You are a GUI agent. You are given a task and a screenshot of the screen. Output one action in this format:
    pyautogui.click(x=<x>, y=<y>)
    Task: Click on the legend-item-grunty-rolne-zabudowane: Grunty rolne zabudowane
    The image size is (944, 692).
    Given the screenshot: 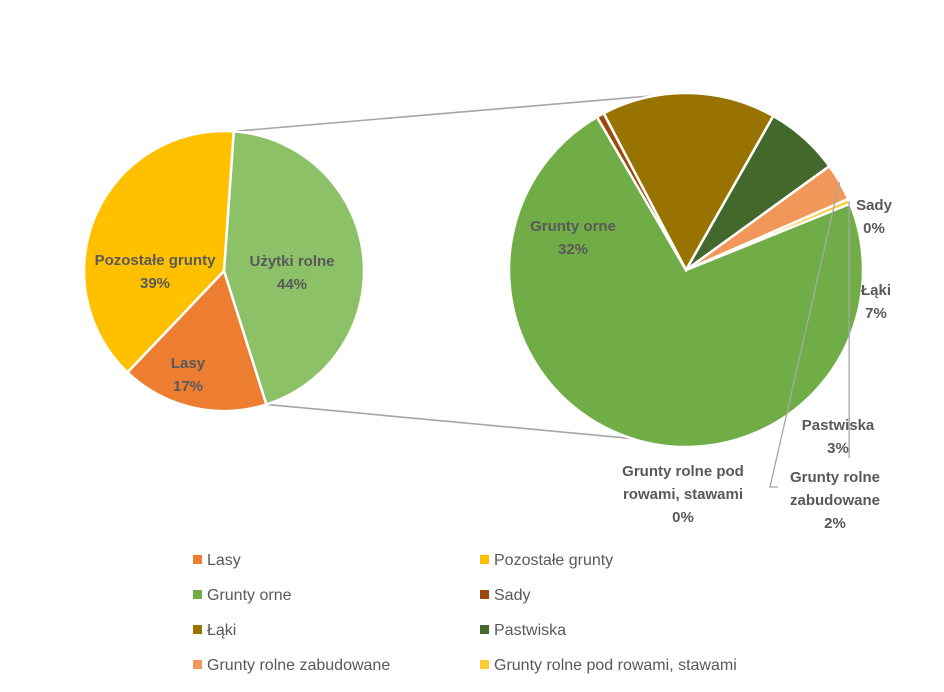 What is the action you would take?
    pyautogui.click(x=291, y=665)
    